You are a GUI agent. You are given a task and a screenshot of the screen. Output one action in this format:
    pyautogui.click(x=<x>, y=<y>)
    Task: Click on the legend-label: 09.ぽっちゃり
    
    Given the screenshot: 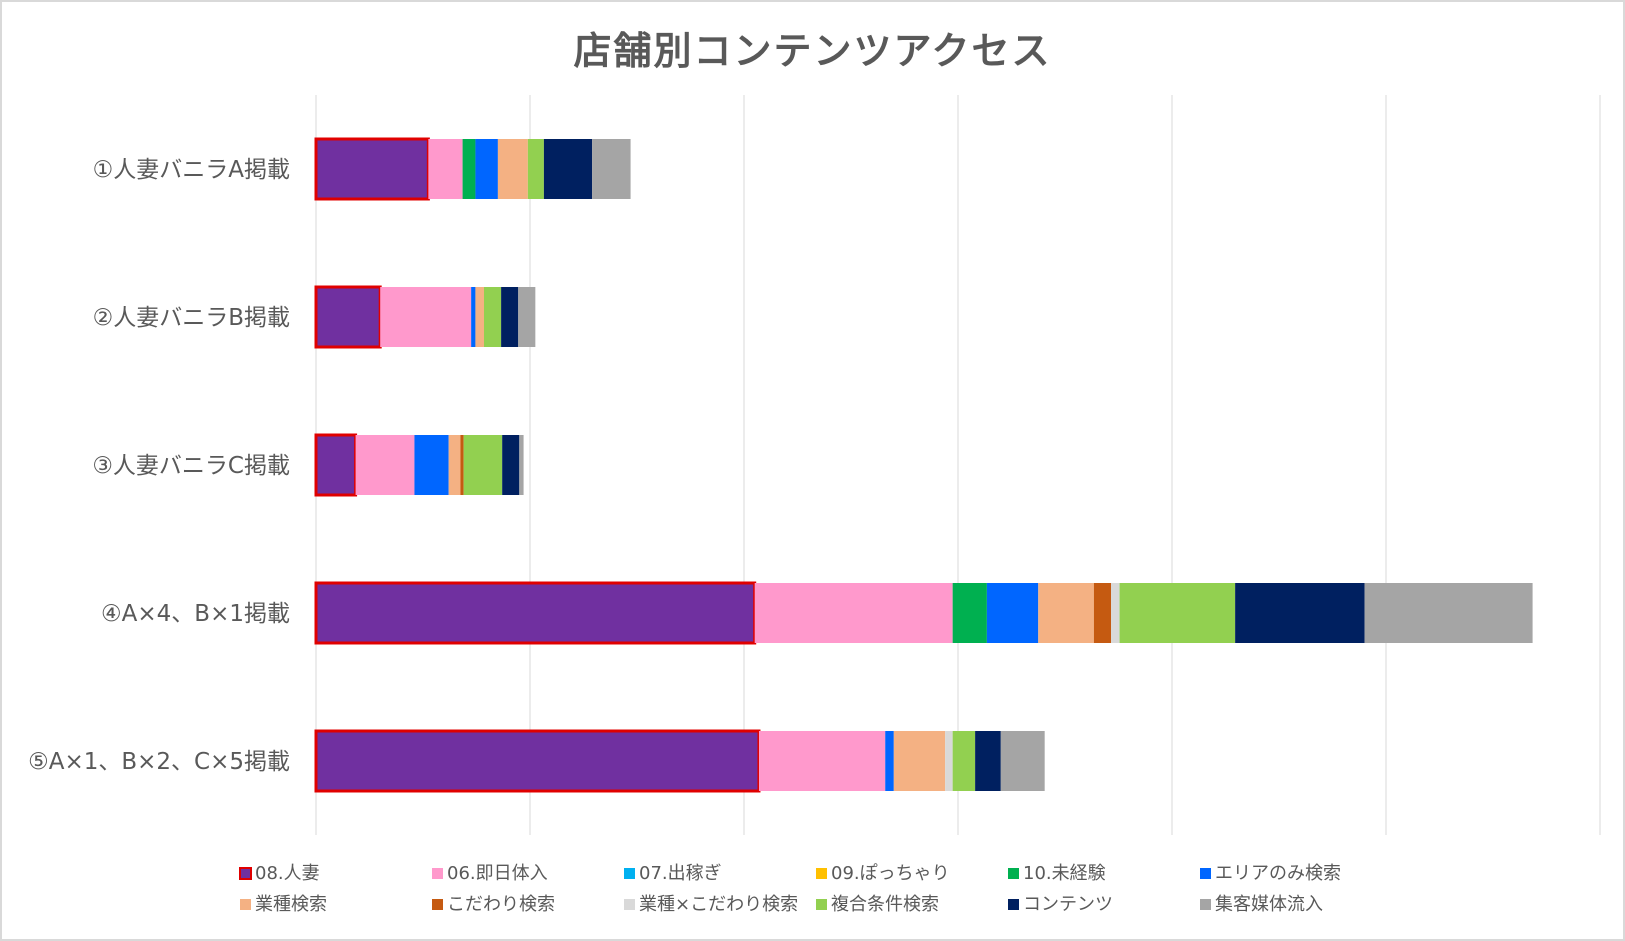 What is the action you would take?
    pyautogui.click(x=890, y=873)
    